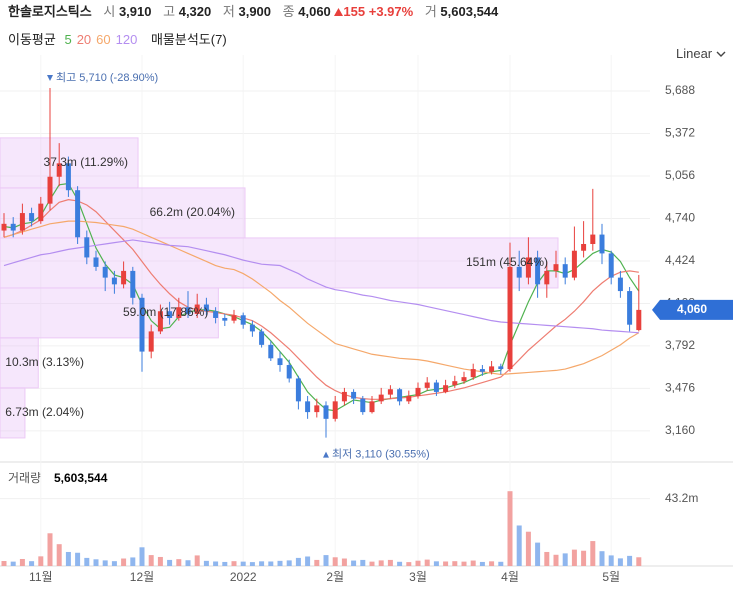 The height and width of the screenshot is (598, 733). What do you see at coordinates (469, 11) in the screenshot?
I see `volume-value: 5,603,544` at bounding box center [469, 11].